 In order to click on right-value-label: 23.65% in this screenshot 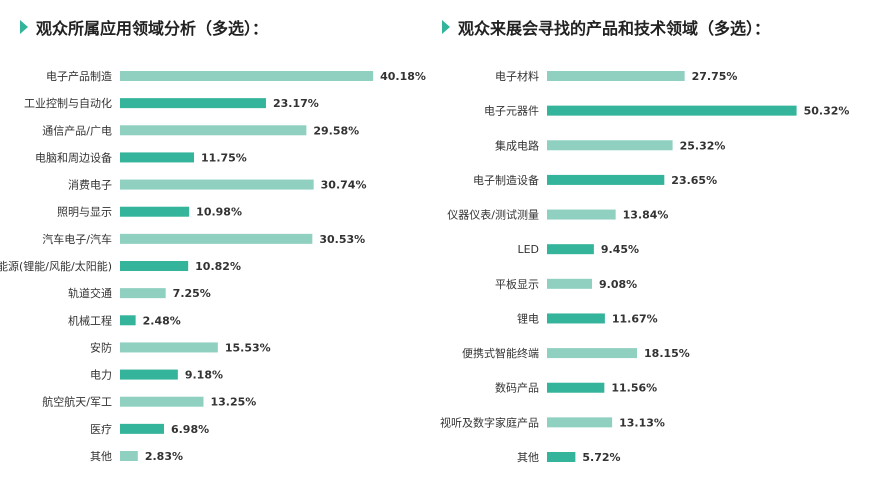, I will do `click(694, 180)`.